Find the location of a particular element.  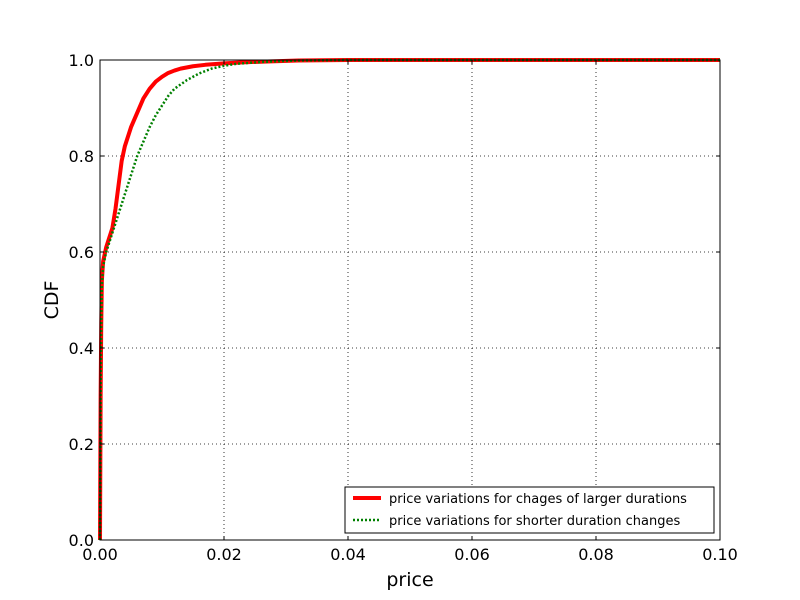

y-tick-label: 0.6 is located at coordinates (81, 252).